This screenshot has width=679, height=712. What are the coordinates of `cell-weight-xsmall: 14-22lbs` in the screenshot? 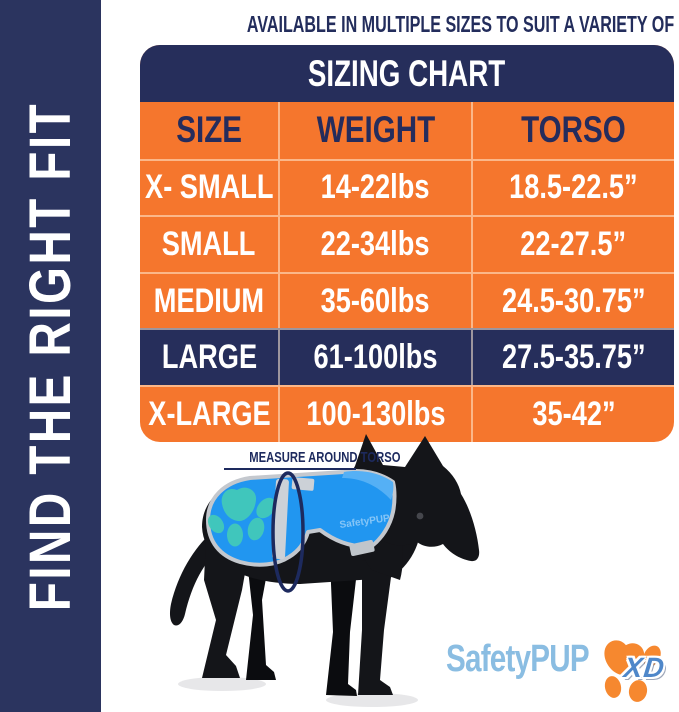 It's located at (376, 187).